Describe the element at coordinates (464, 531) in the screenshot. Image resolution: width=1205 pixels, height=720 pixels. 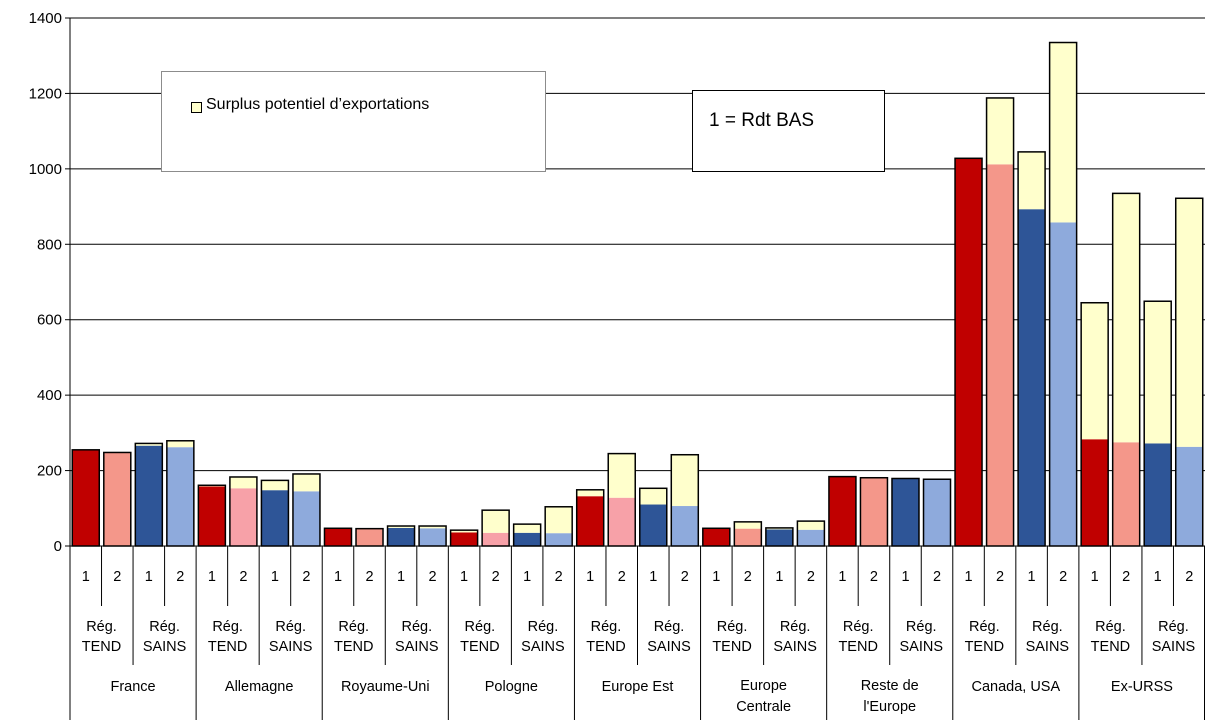
I see `bar-3-0-surplus` at that location.